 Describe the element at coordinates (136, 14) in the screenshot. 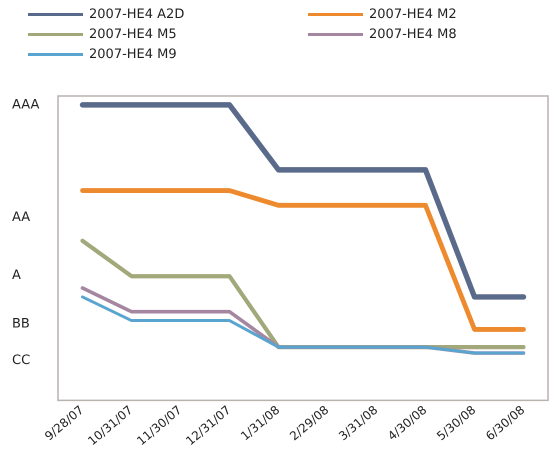

I see `legend-label: 2007-HE4 A2D` at that location.